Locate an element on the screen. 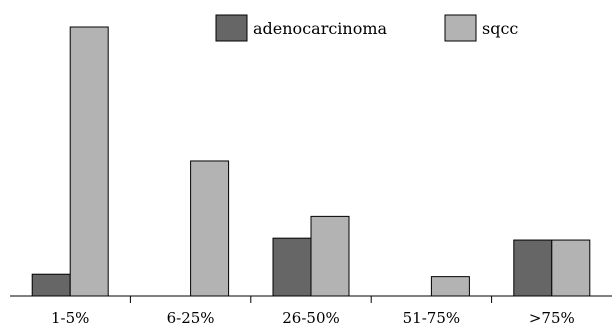 This screenshot has height=329, width=616. legend: adenocarcinoma sqcc is located at coordinates (366, 28).